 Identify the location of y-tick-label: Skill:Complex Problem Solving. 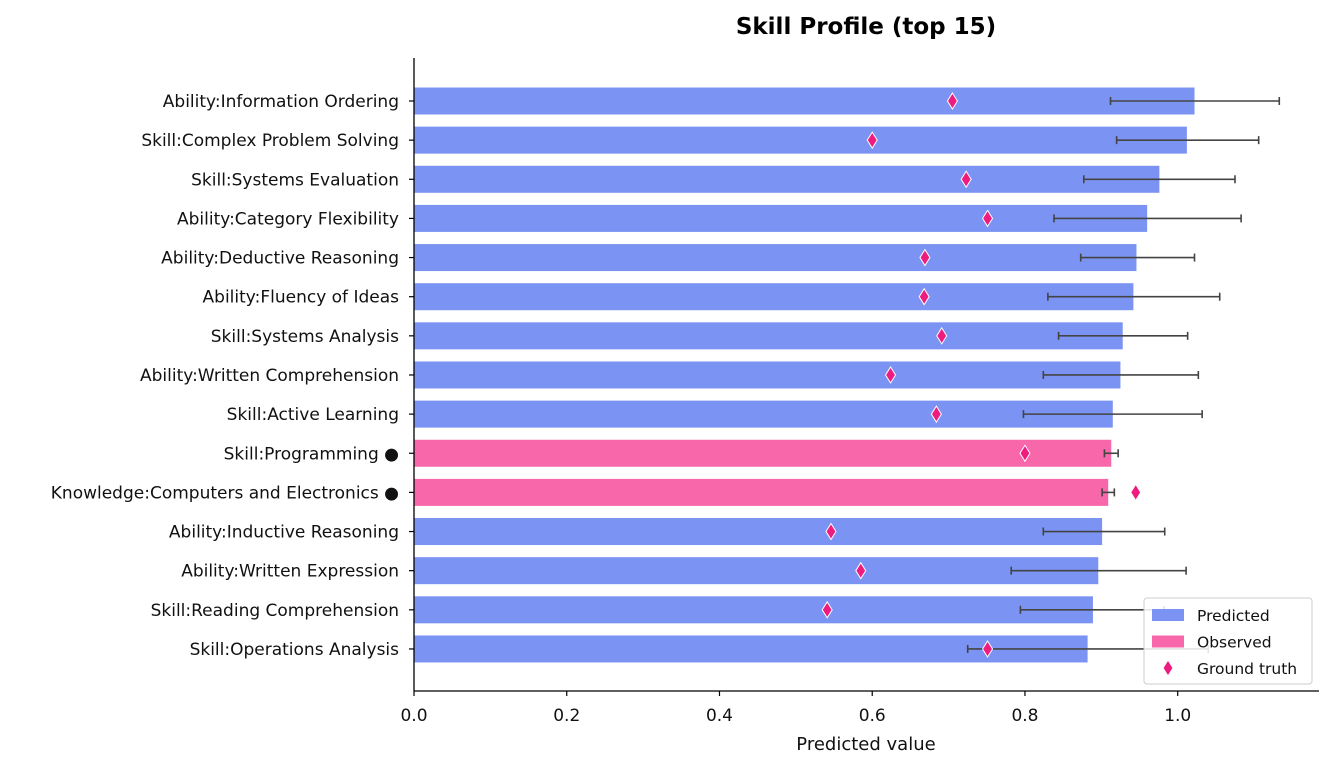
(270, 141).